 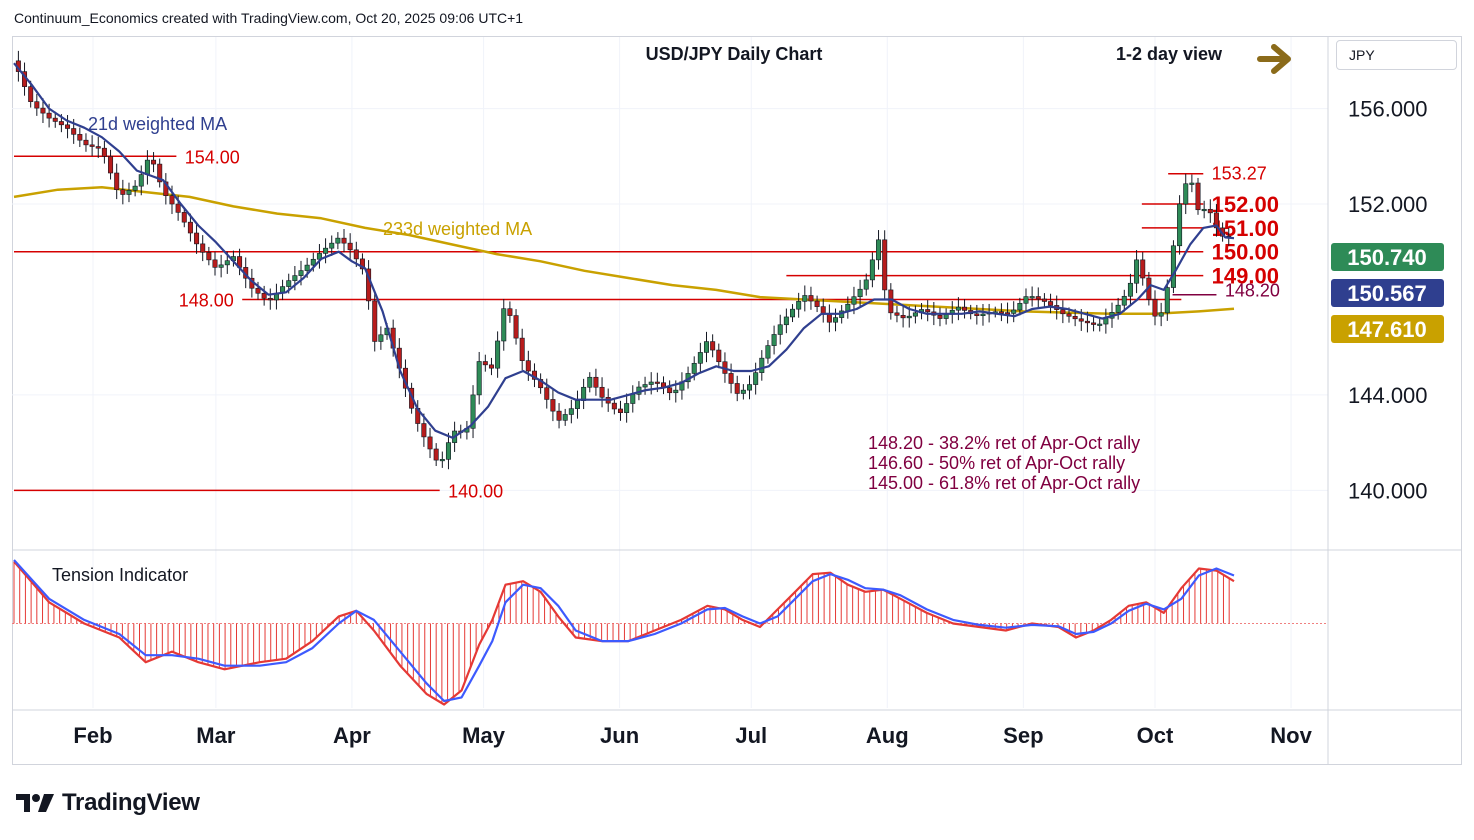 I want to click on tension-indicator-title: Tension Indicator, so click(x=120, y=575).